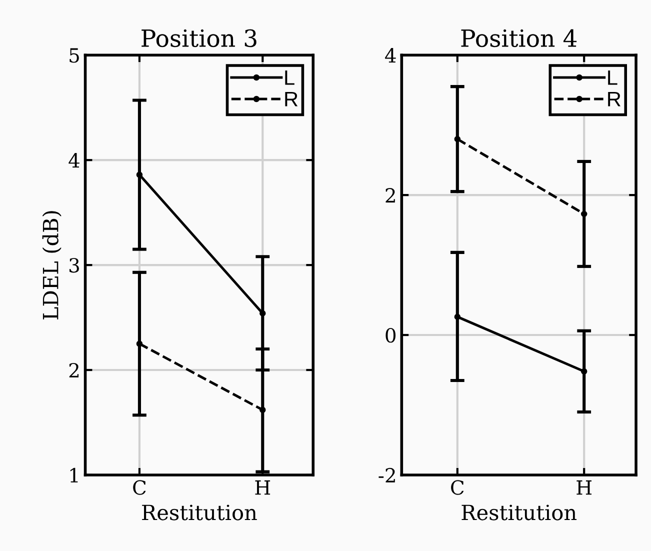 The image size is (651, 551). What do you see at coordinates (199, 38) in the screenshot?
I see `chart-title: Position 3` at bounding box center [199, 38].